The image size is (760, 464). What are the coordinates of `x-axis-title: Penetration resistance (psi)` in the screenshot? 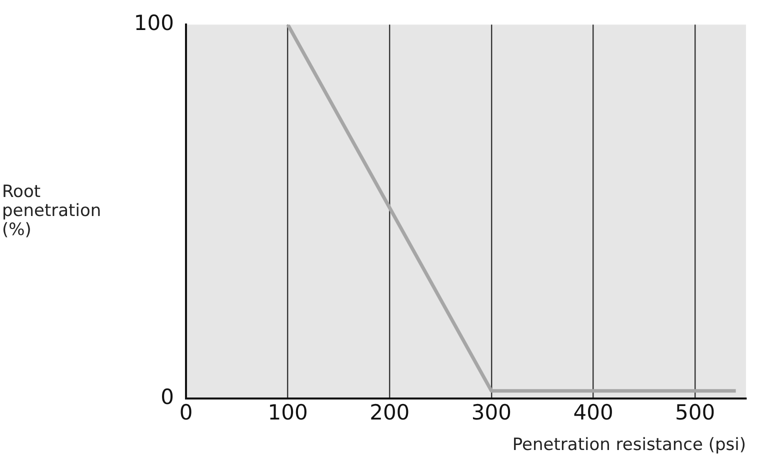 It's located at (629, 445).